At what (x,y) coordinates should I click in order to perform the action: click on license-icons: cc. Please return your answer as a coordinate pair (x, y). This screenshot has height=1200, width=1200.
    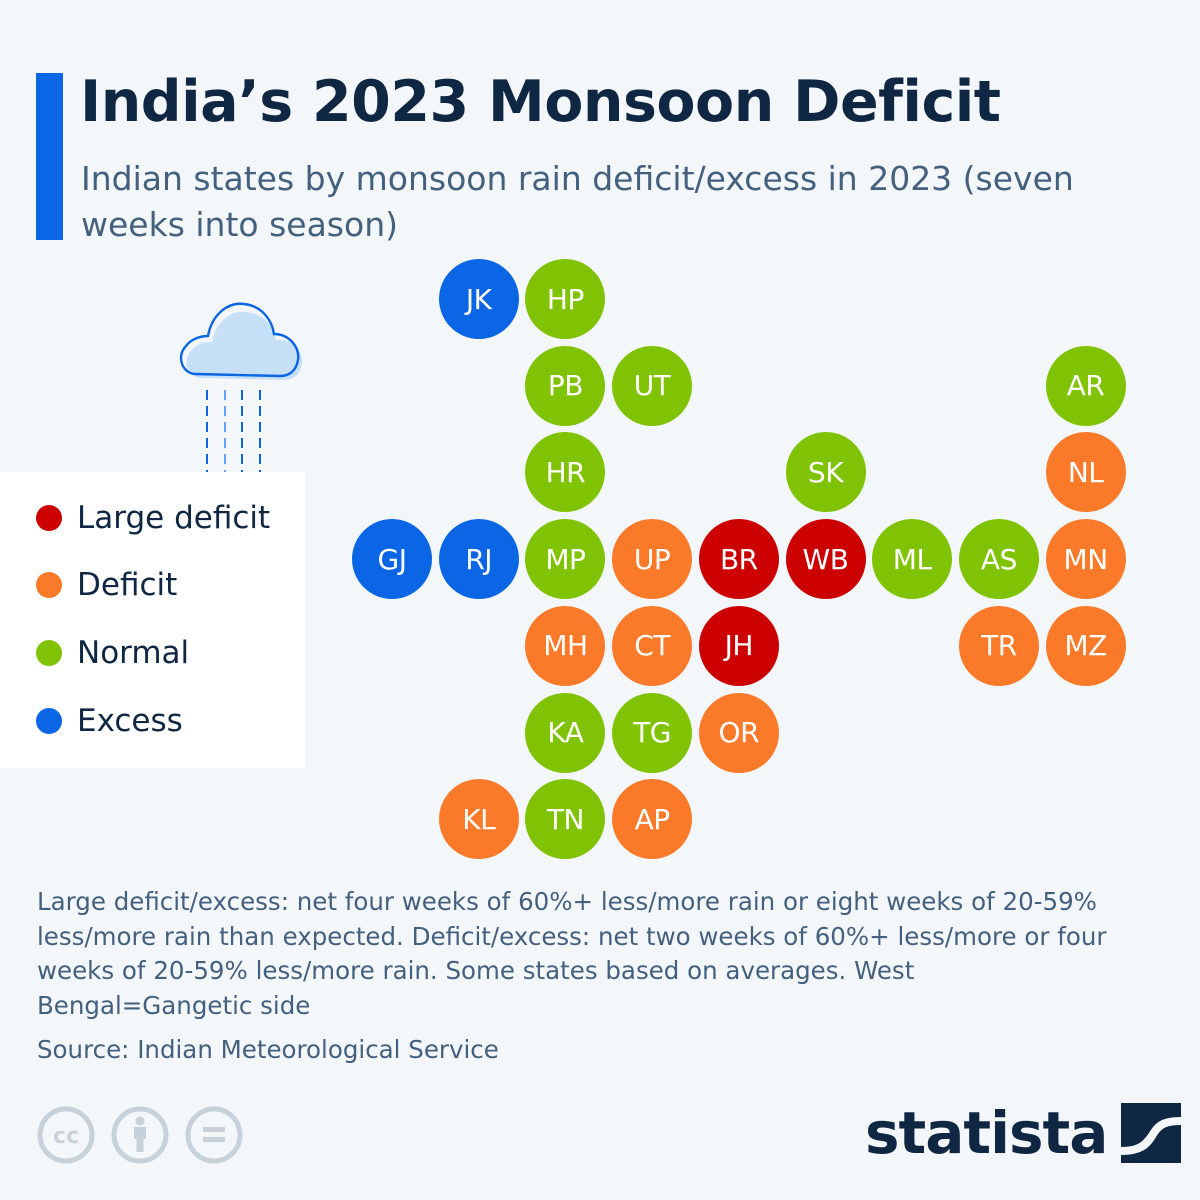
    Looking at the image, I should click on (140, 1135).